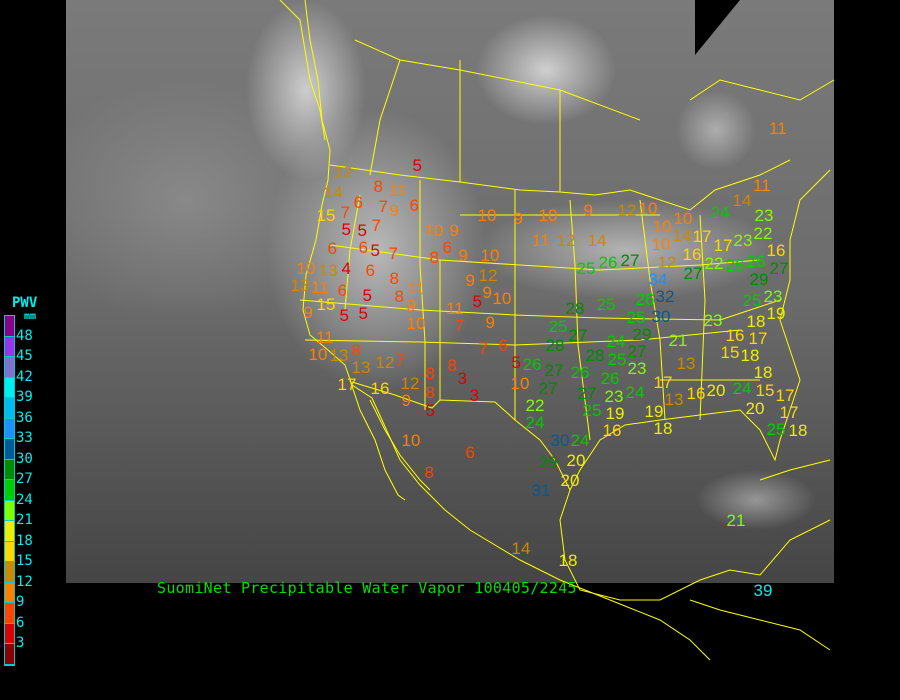 The image size is (900, 700). What do you see at coordinates (24, 458) in the screenshot?
I see `scale-tick-label: 30` at bounding box center [24, 458].